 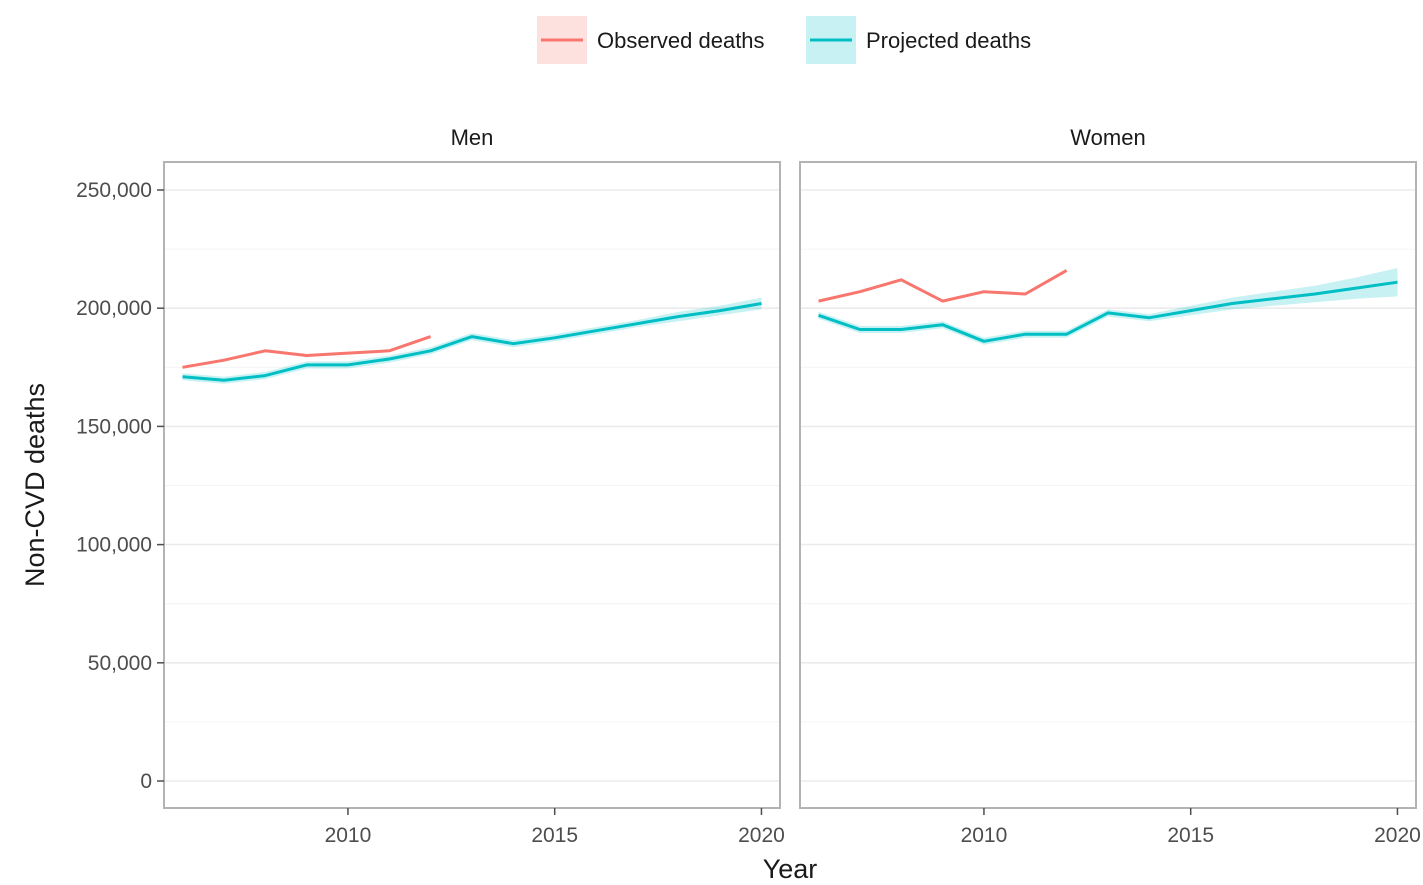 I want to click on y-tick-label: 250,000, so click(x=114, y=190).